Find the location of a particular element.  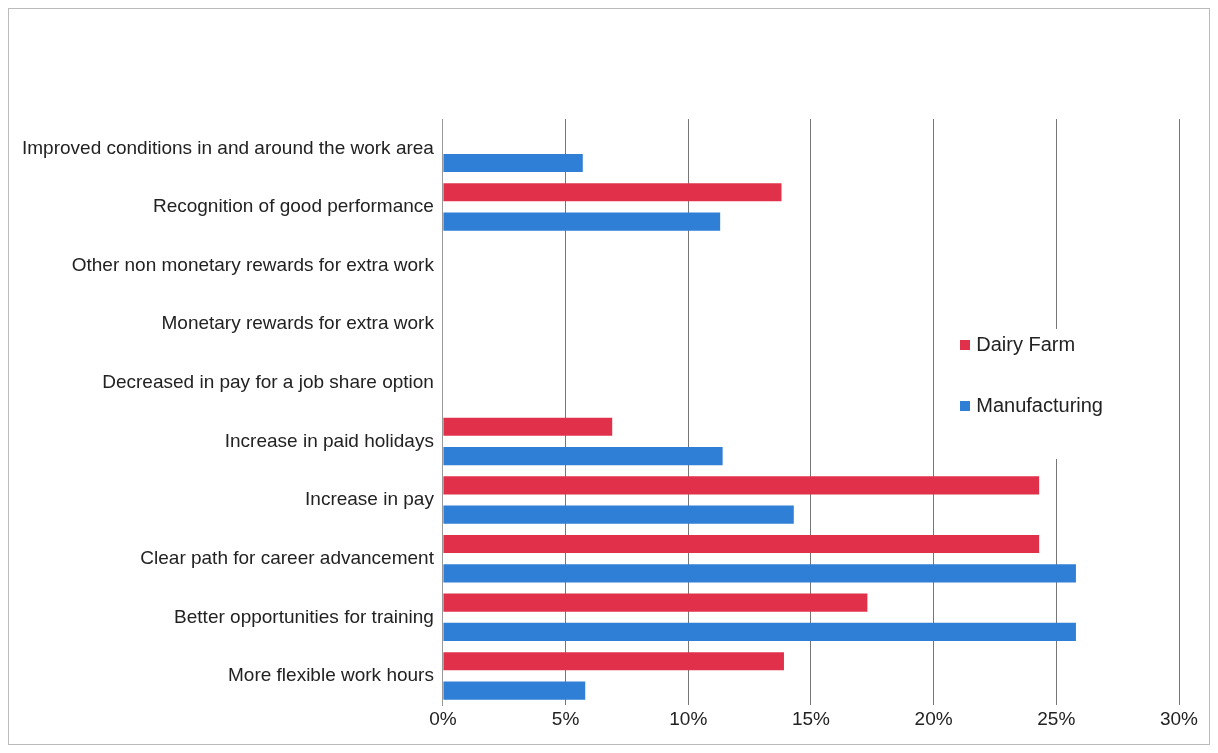

legend-label: Dairy Farm is located at coordinates (1026, 344).